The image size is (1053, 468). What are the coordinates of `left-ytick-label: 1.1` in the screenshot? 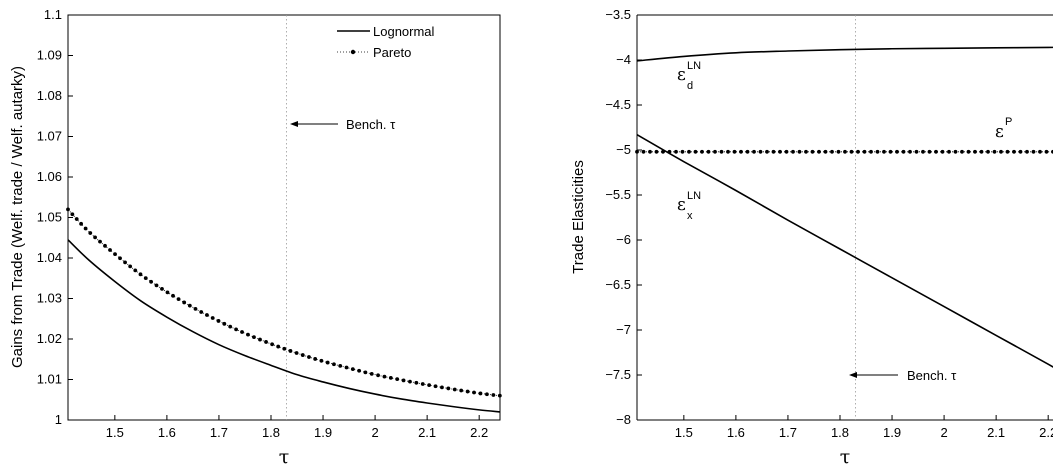 It's located at (53, 14).